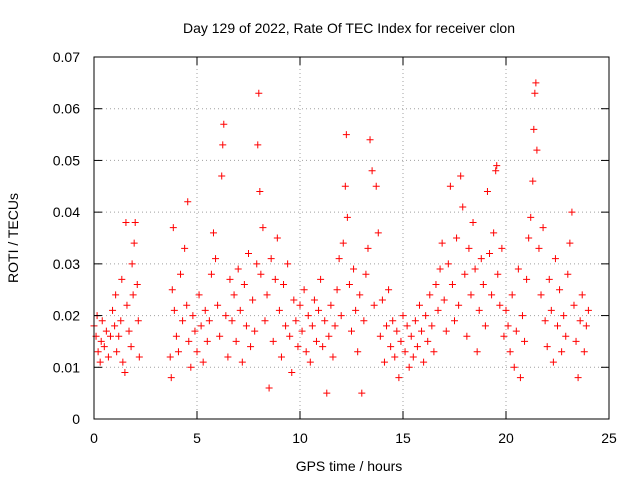 The width and height of the screenshot is (640, 480). What do you see at coordinates (506, 438) in the screenshot?
I see `x-tick-label: 20` at bounding box center [506, 438].